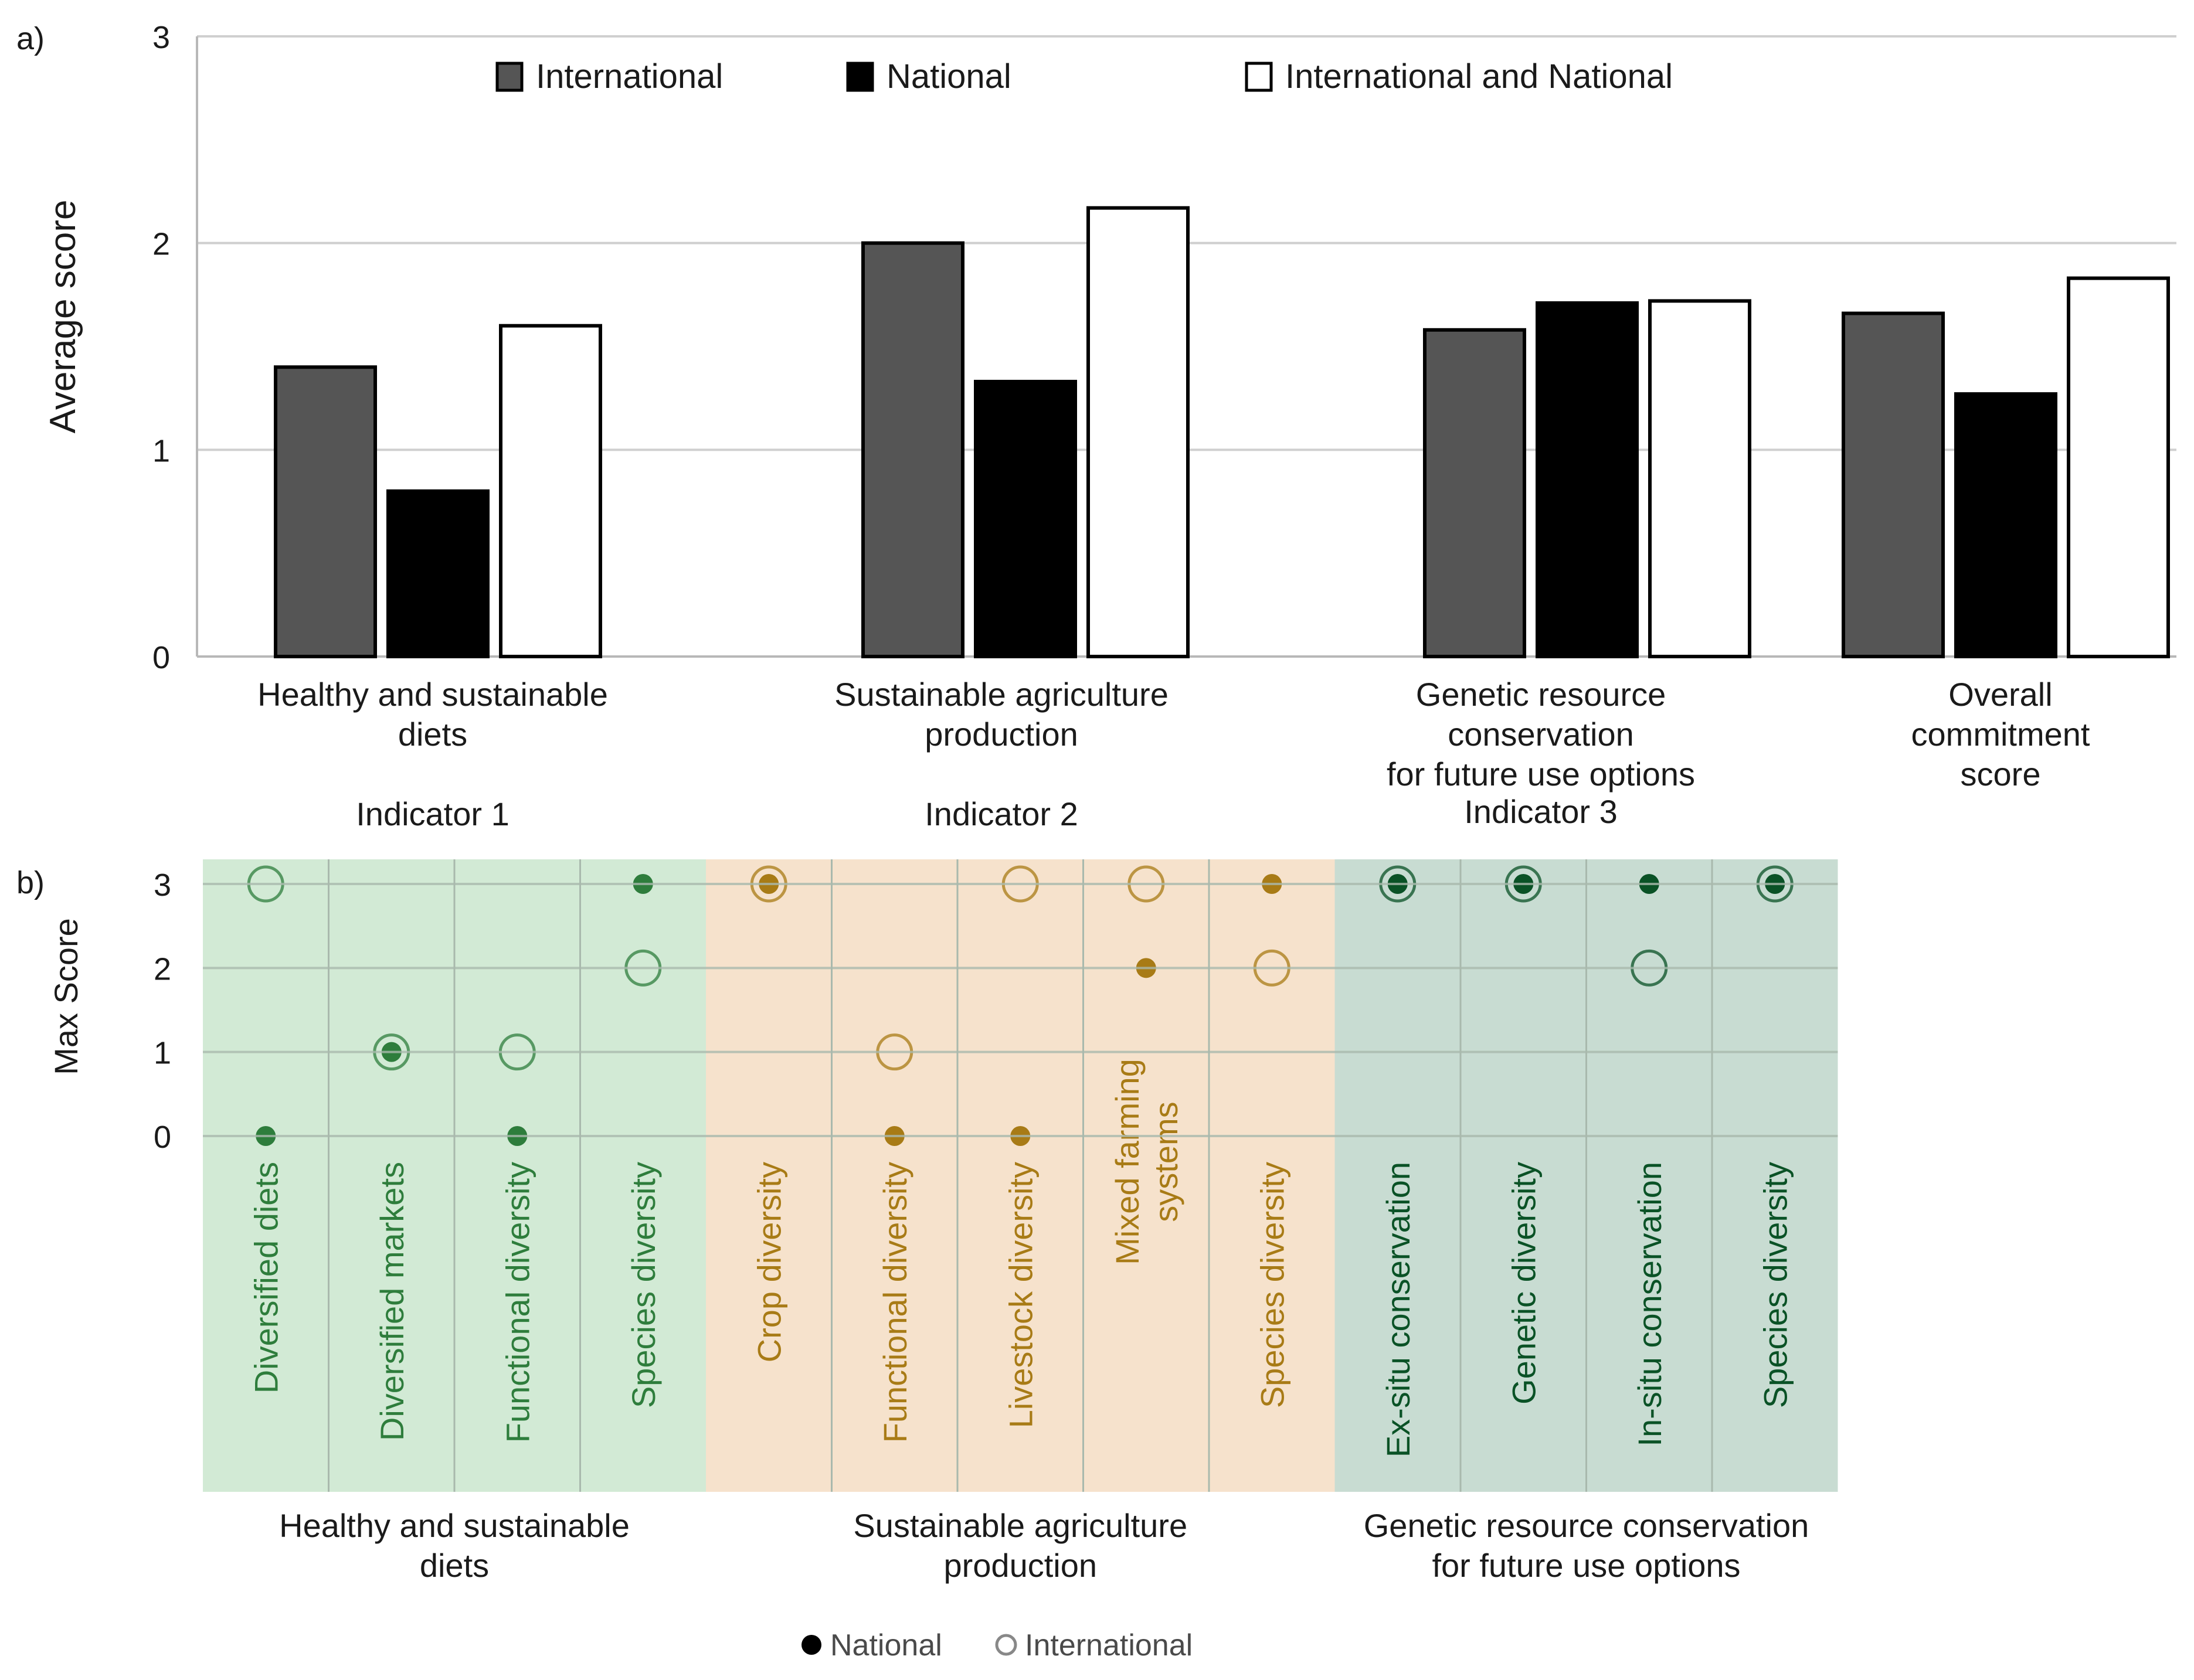 The height and width of the screenshot is (1680, 2194). What do you see at coordinates (1001, 734) in the screenshot?
I see `category-label: production` at bounding box center [1001, 734].